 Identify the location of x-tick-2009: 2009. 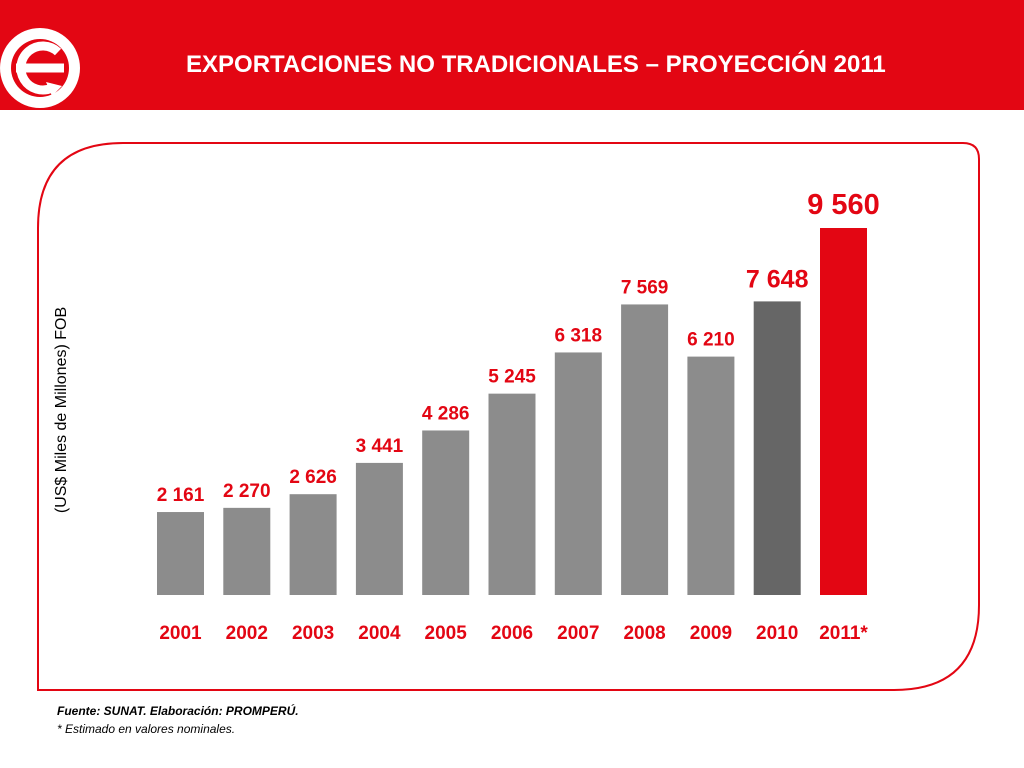
(711, 633).